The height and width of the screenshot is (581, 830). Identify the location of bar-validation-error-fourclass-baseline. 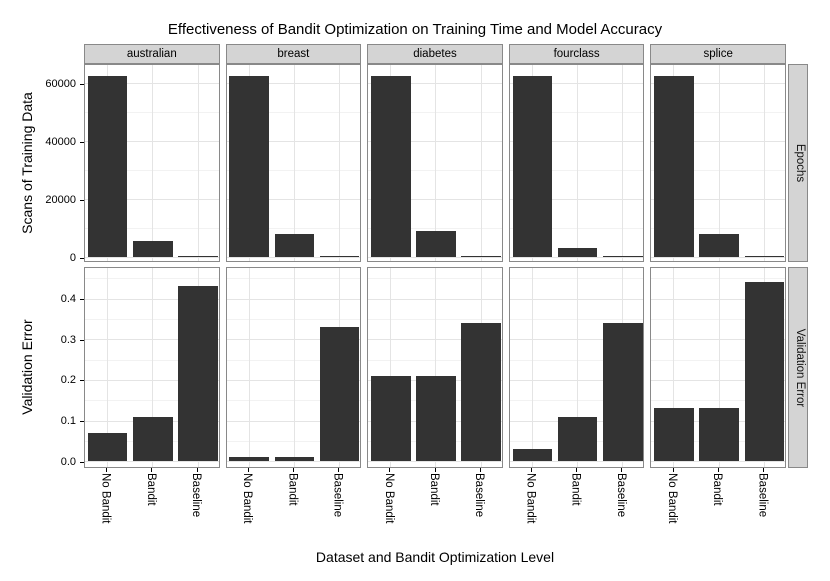
(623, 392).